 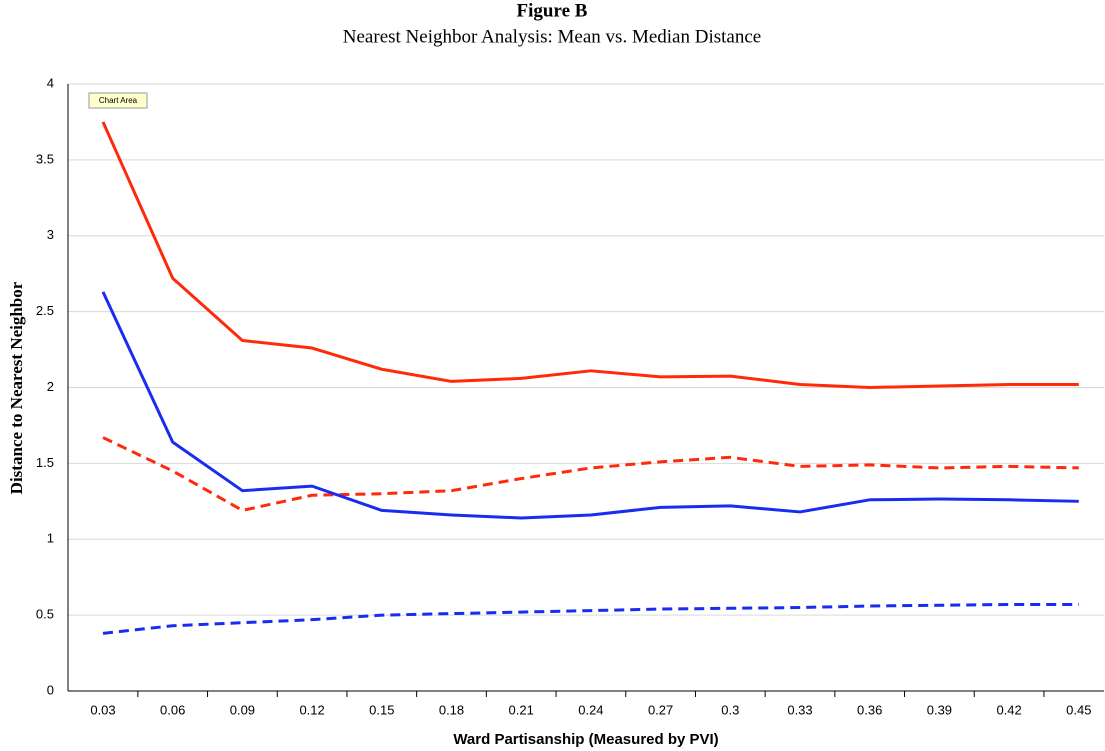 What do you see at coordinates (311, 709) in the screenshot?
I see `x-tick-label: 0.12` at bounding box center [311, 709].